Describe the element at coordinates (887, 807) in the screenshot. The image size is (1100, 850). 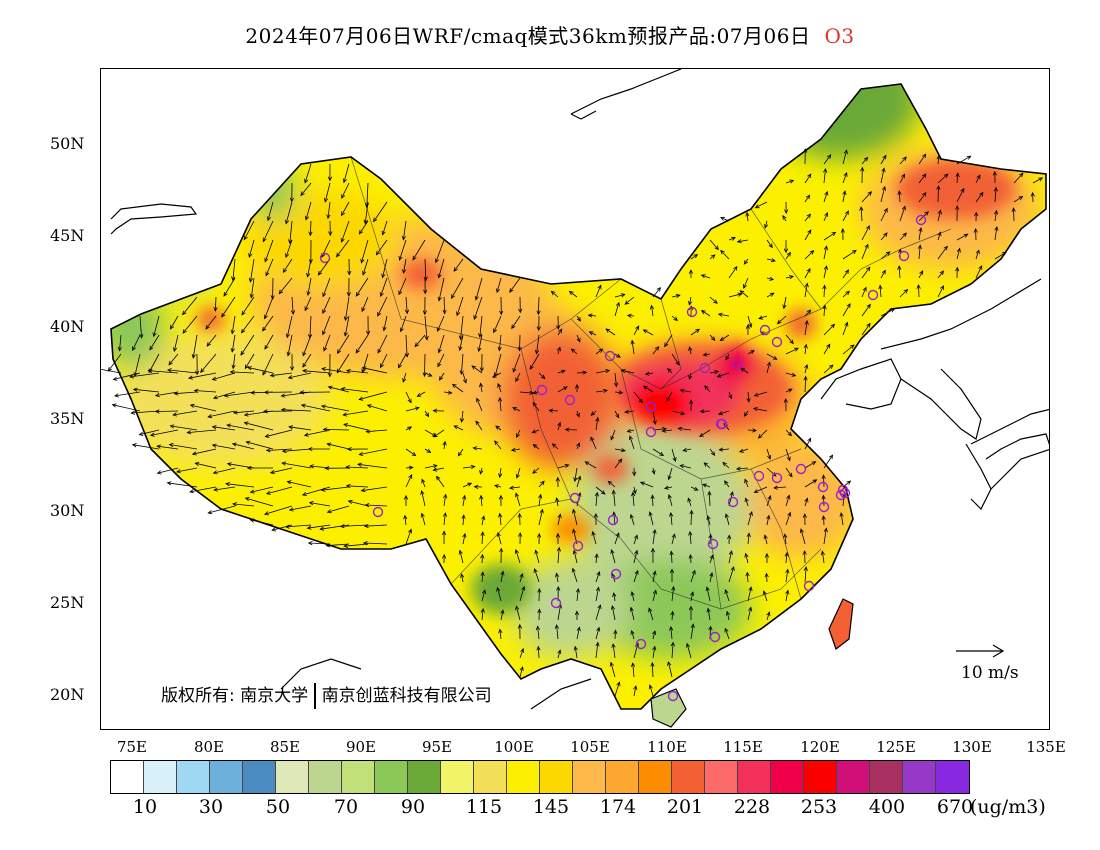
I see `legend-tick-400: 400` at that location.